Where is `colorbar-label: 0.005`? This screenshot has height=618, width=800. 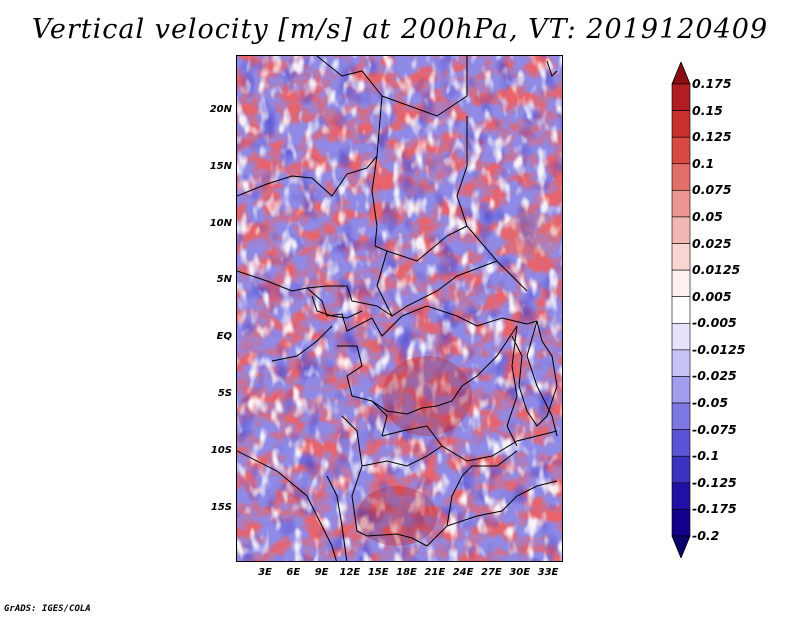
colorbar-label: 0.005 is located at coordinates (712, 296).